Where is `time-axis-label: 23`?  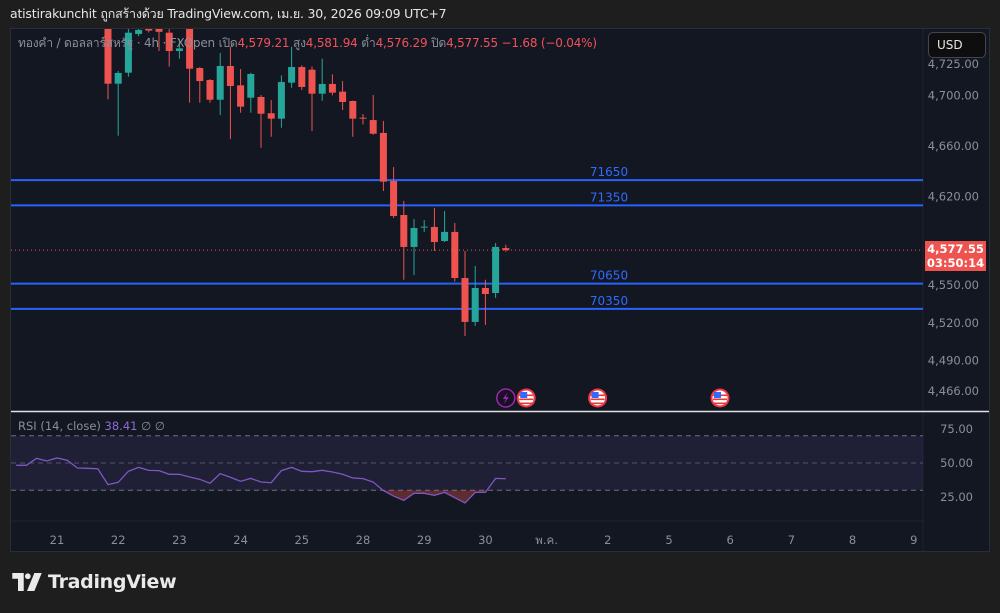 time-axis-label: 23 is located at coordinates (179, 540).